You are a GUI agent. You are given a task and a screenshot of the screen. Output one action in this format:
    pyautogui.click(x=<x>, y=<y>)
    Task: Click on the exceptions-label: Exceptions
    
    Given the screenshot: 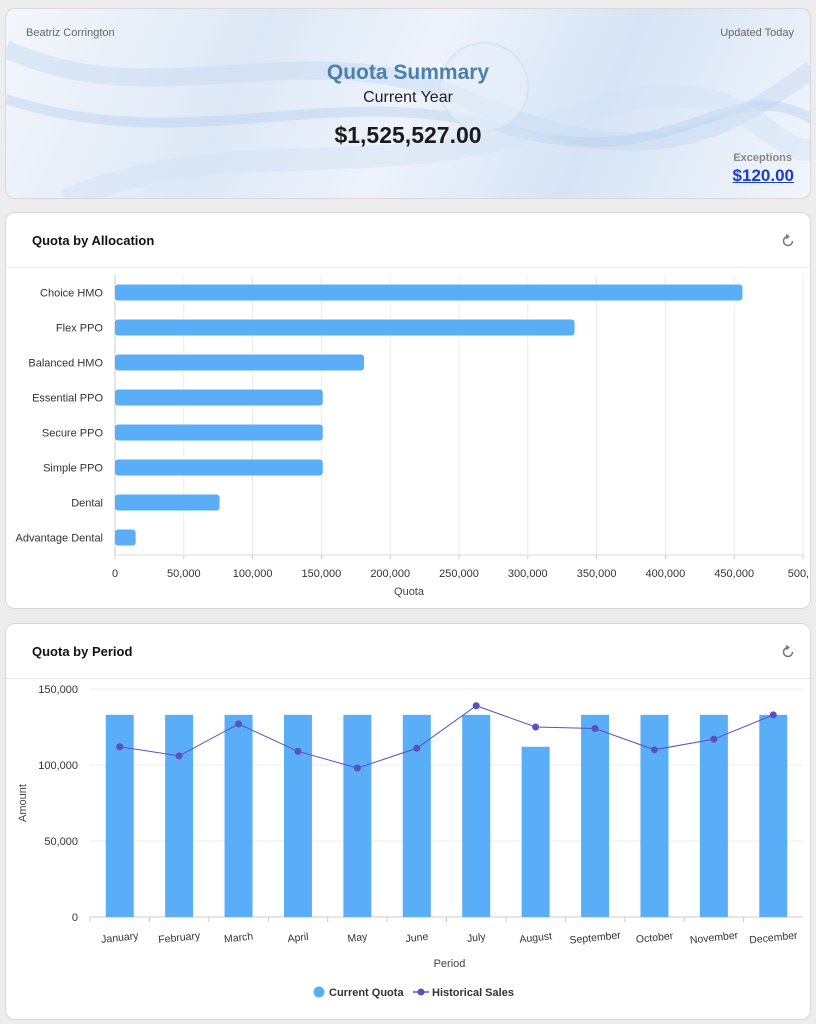 What is the action you would take?
    pyautogui.click(x=762, y=158)
    